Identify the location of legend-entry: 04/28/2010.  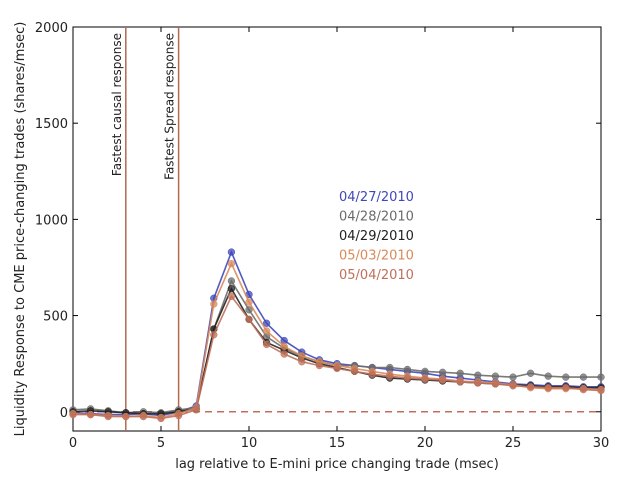
(376, 217).